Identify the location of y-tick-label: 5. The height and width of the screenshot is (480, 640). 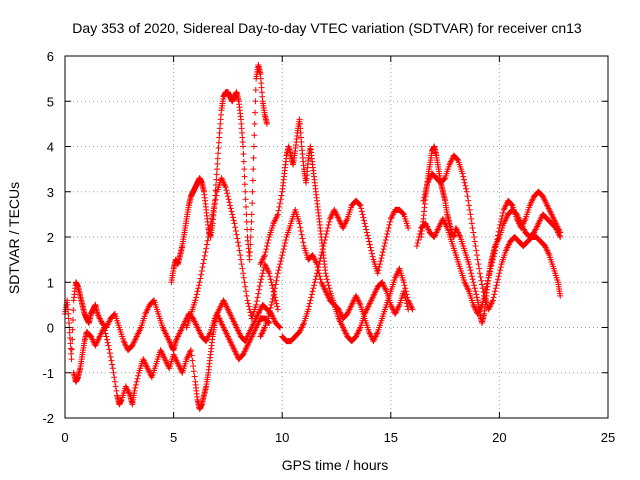
(50, 101).